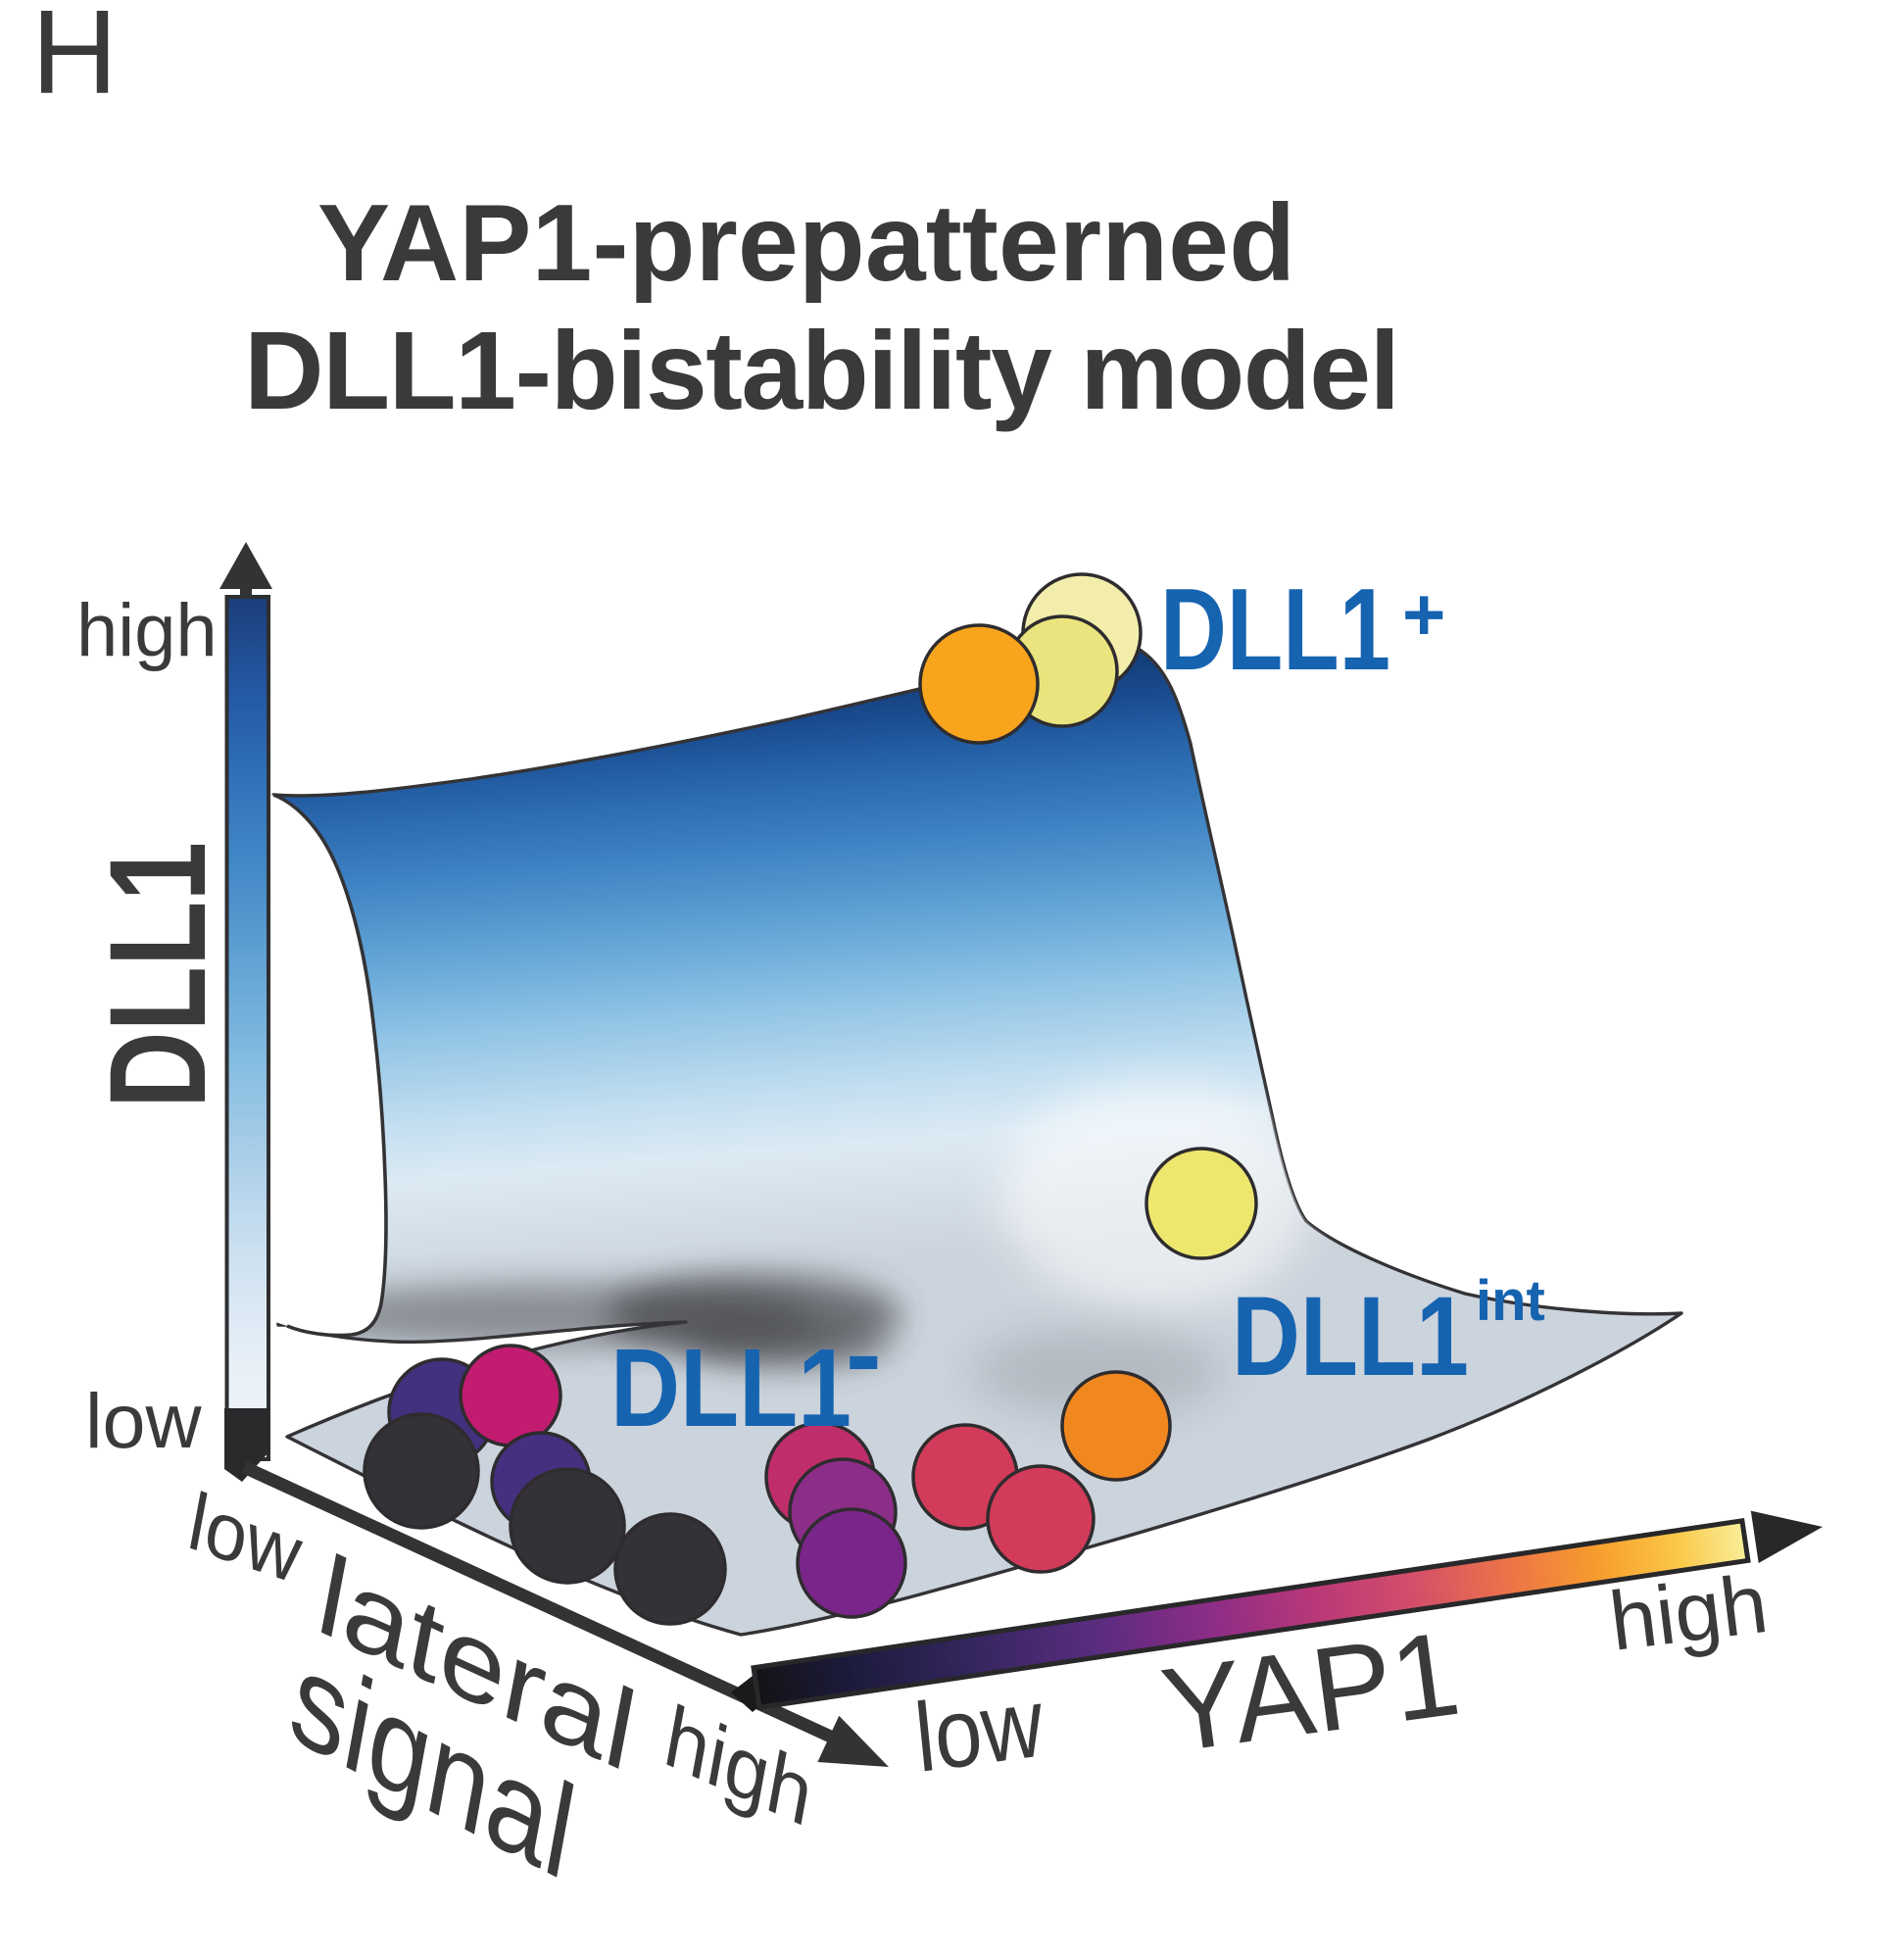  Describe the element at coordinates (822, 370) in the screenshot. I see `svg-text: DLL1-bistability model` at that location.